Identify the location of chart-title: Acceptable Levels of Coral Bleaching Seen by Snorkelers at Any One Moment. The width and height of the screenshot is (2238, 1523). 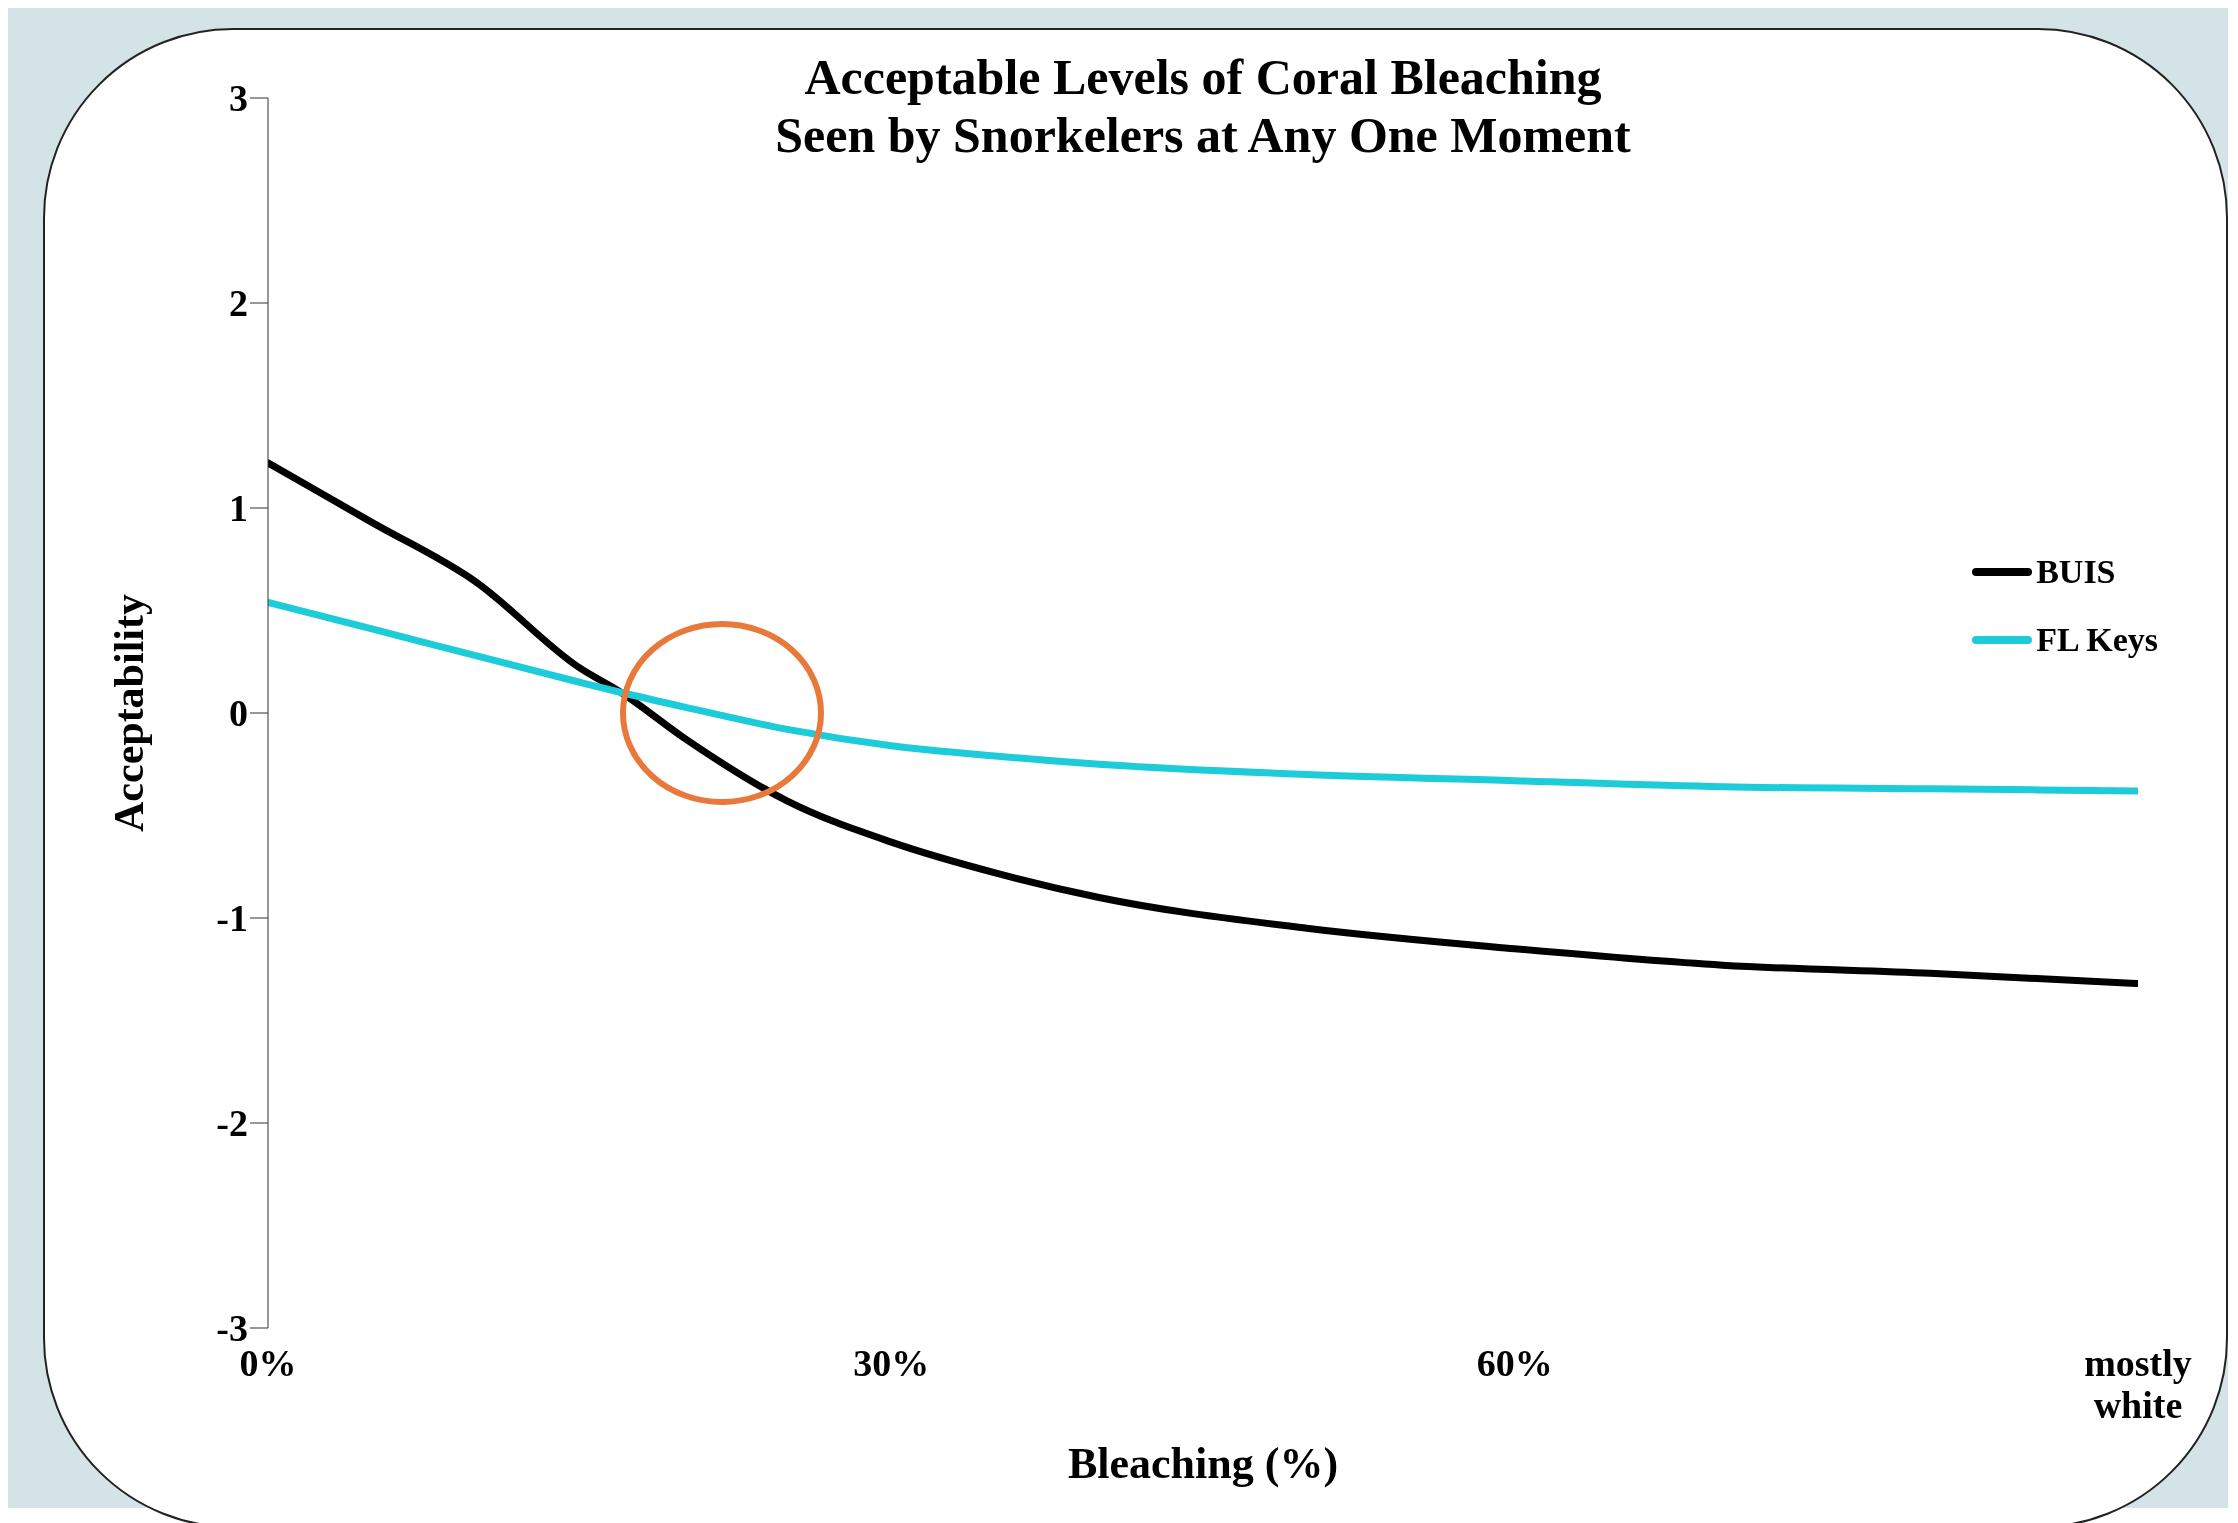
(1203, 106).